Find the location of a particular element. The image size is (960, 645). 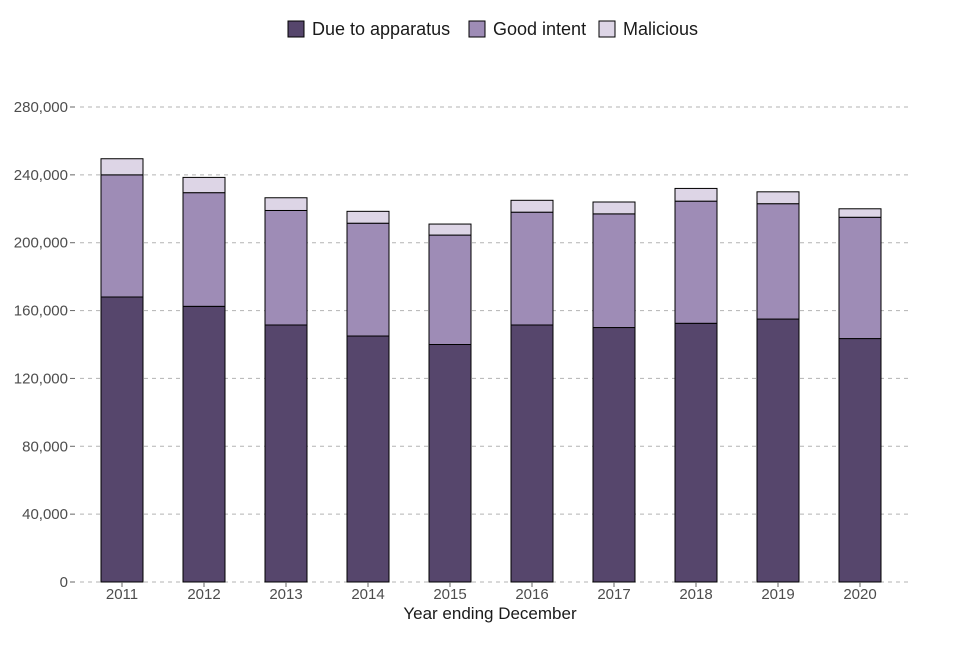

legend-swatch-malicious is located at coordinates (607, 29).